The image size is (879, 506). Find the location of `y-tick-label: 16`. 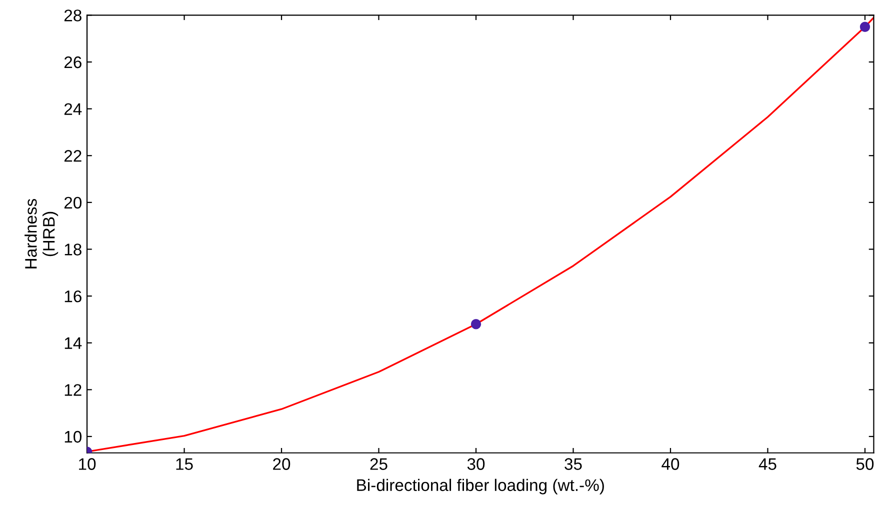

y-tick-label: 16 is located at coordinates (73, 296).